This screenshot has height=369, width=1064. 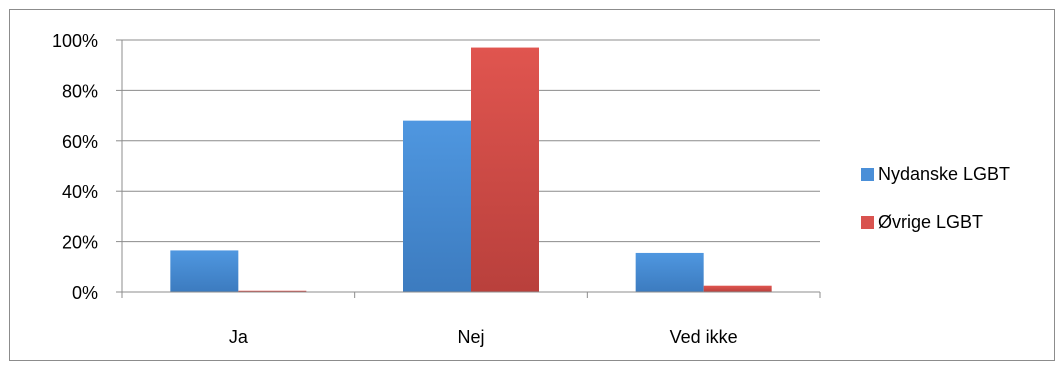 What do you see at coordinates (239, 337) in the screenshot?
I see `x-tick-label: Ja` at bounding box center [239, 337].